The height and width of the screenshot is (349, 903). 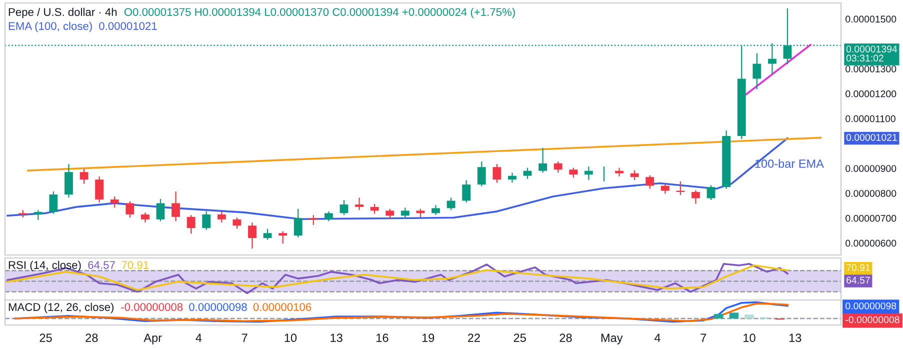 What do you see at coordinates (135, 265) in the screenshot?
I see `annotation: 70.91` at bounding box center [135, 265].